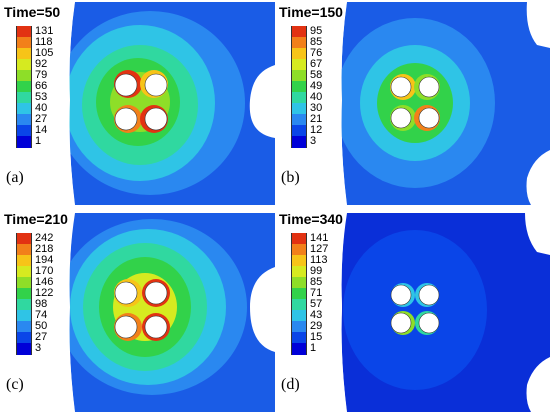 The height and width of the screenshot is (414, 550). What do you see at coordinates (32, 12) in the screenshot?
I see `time-label-a: Time=50` at bounding box center [32, 12].